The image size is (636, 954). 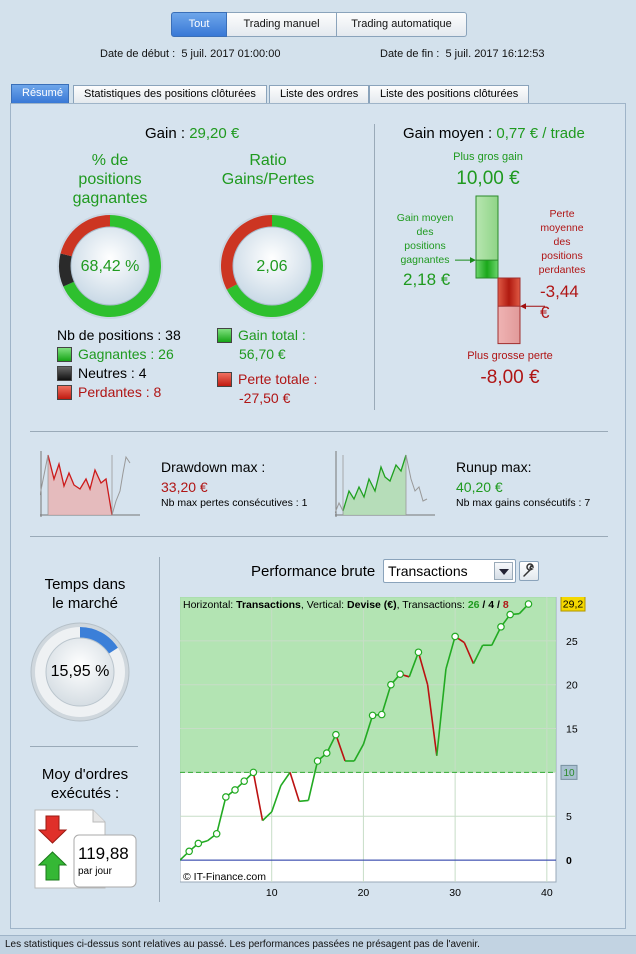 I want to click on y-ticks: 0 5 15 20 25, so click(x=572, y=751).